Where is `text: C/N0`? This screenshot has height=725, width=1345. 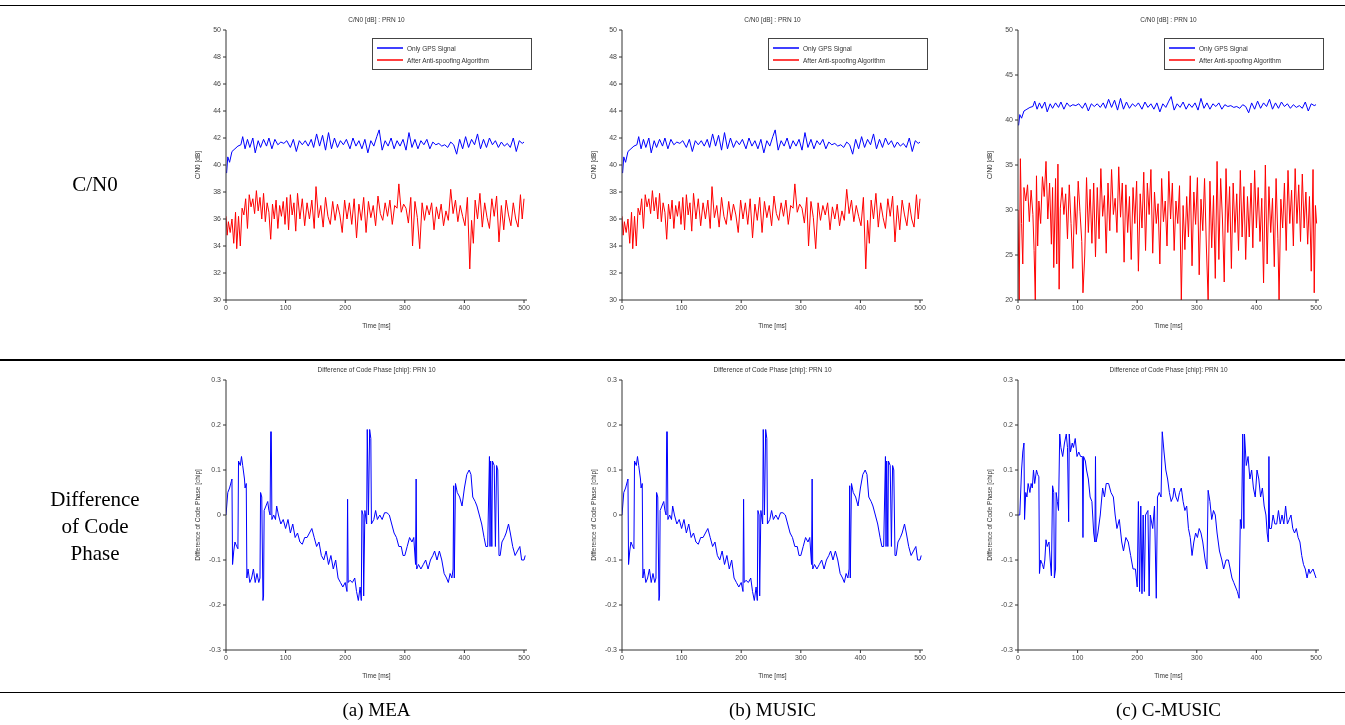 text: C/N0 is located at coordinates (95, 184).